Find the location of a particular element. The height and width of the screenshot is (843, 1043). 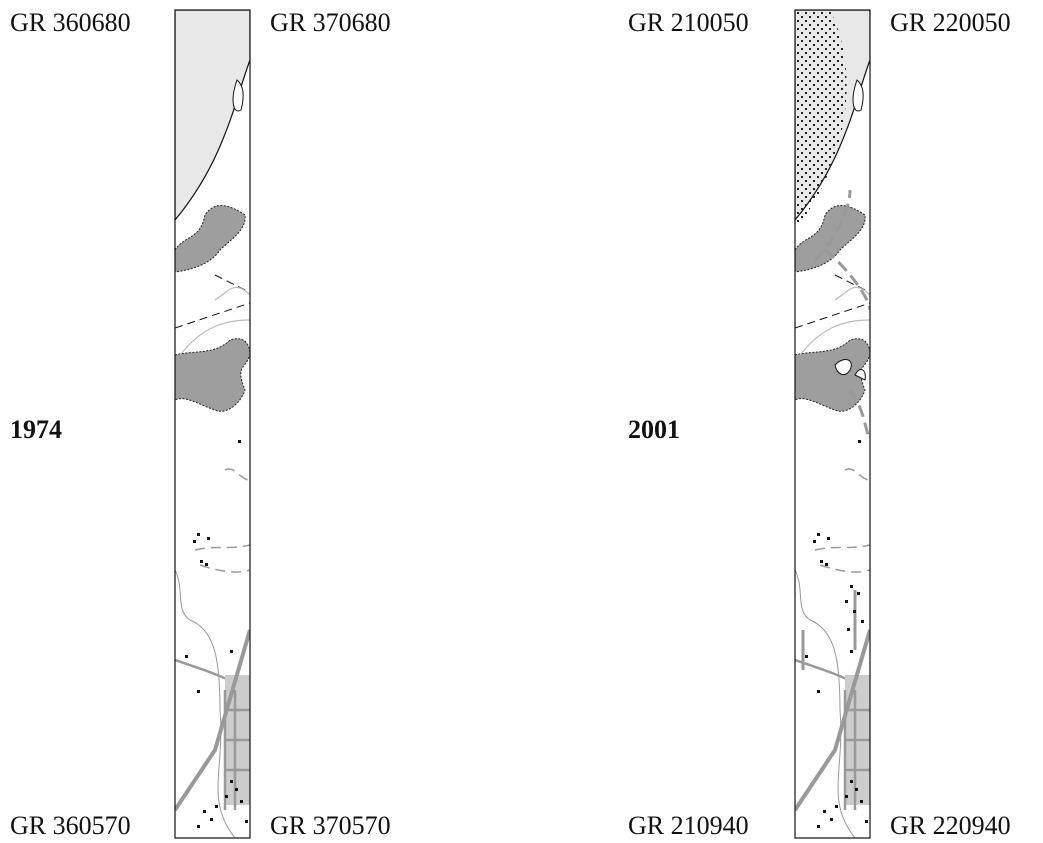

grid-ref: GR 360570 is located at coordinates (70, 825).